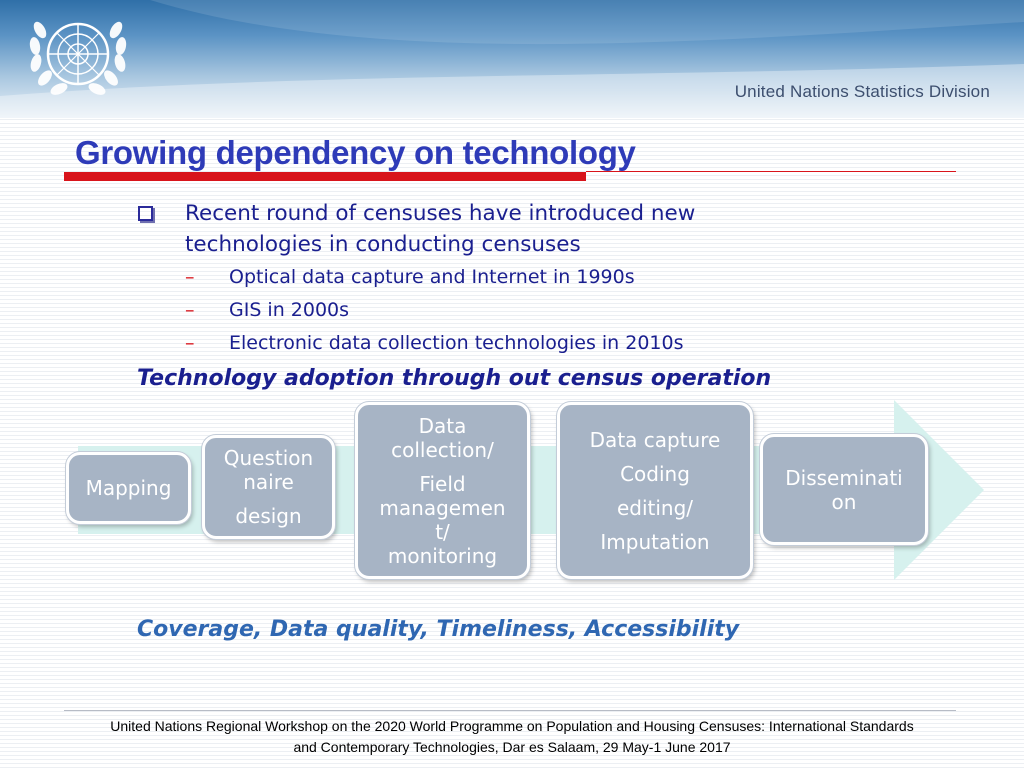 The width and height of the screenshot is (1024, 768). What do you see at coordinates (655, 507) in the screenshot?
I see `stage-line: editing/` at bounding box center [655, 507].